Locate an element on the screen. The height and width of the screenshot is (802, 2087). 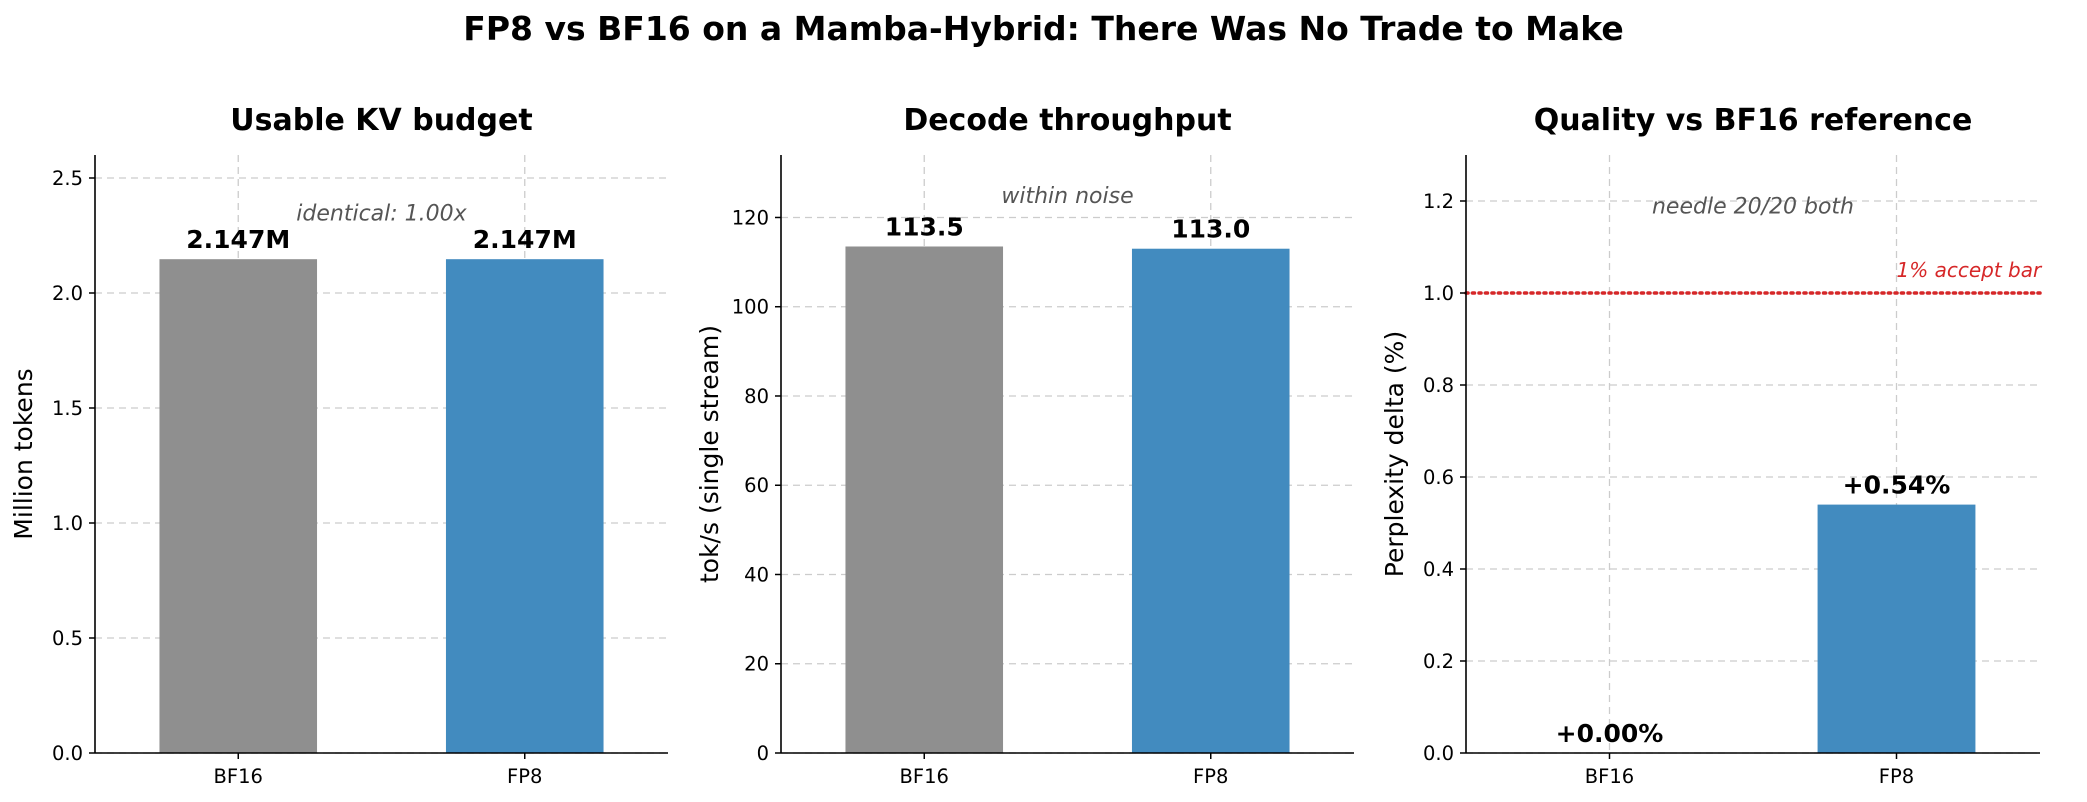
y-ticks: 0.0 0.5 1.0 1.5 2.0 2.5 is located at coordinates (73, 466).